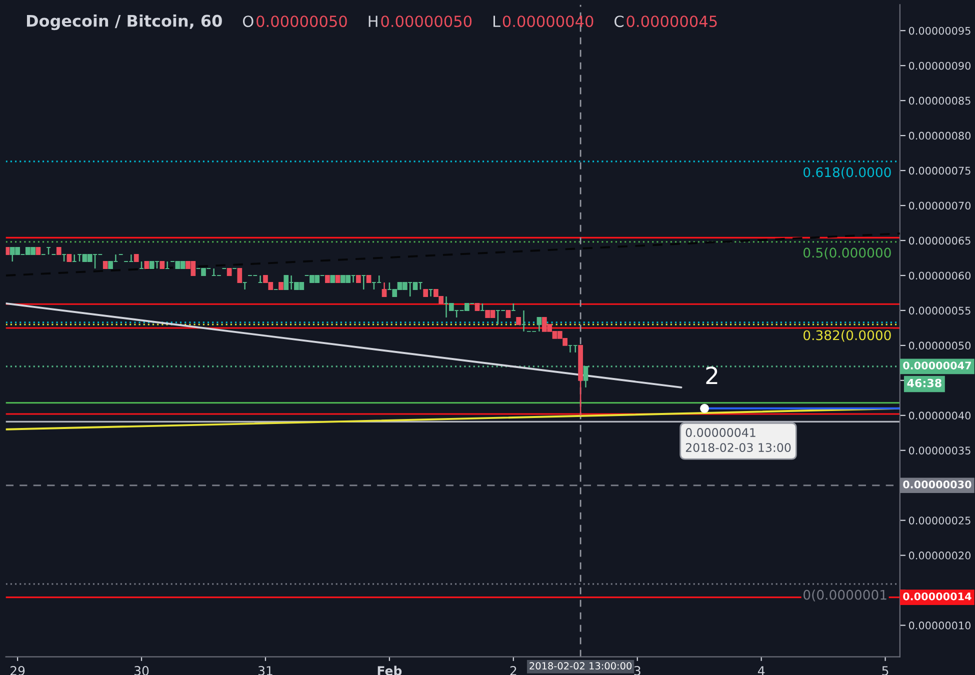 Image resolution: width=975 pixels, height=675 pixels. Describe the element at coordinates (937, 484) in the screenshot. I see `ref-line-label: 0.00000030` at that location.